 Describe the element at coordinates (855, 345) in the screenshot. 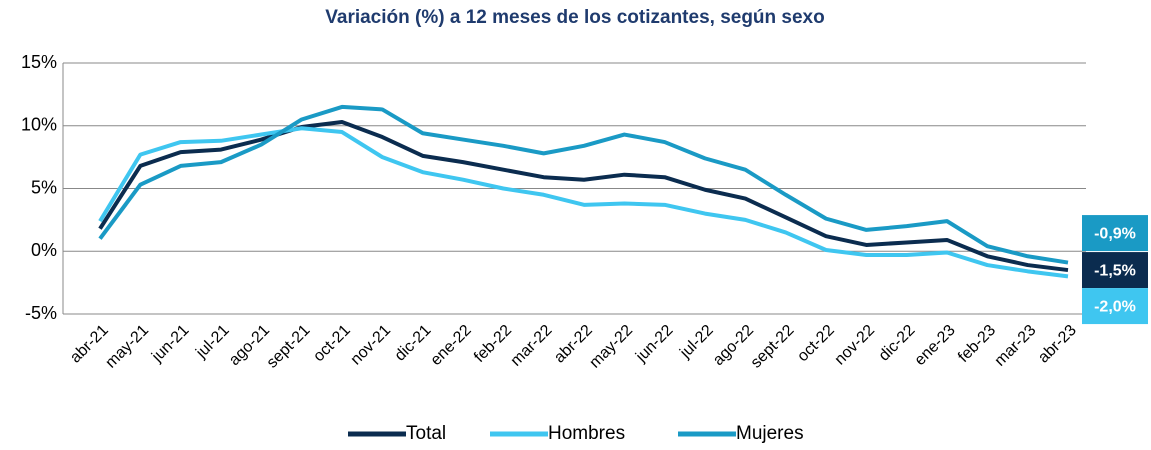

I see `x-tick-label: nov-22` at that location.